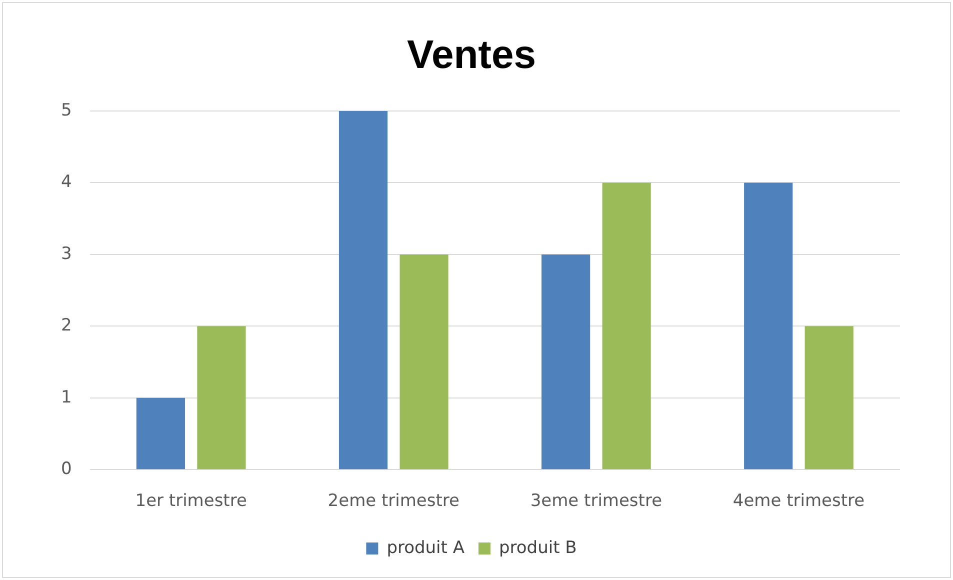  What do you see at coordinates (798, 501) in the screenshot?
I see `x-tick-label: 4eme trimestre` at bounding box center [798, 501].